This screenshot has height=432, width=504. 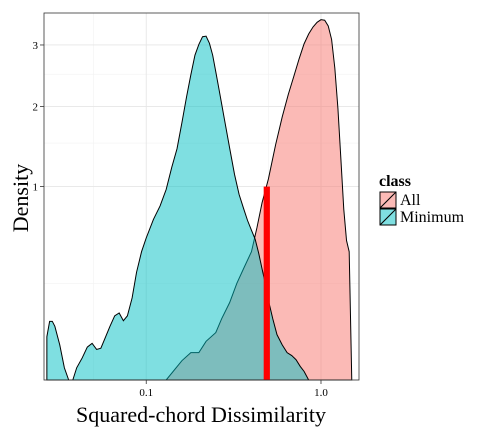 What do you see at coordinates (36, 107) in the screenshot?
I see `y-tick-label: 2` at bounding box center [36, 107].